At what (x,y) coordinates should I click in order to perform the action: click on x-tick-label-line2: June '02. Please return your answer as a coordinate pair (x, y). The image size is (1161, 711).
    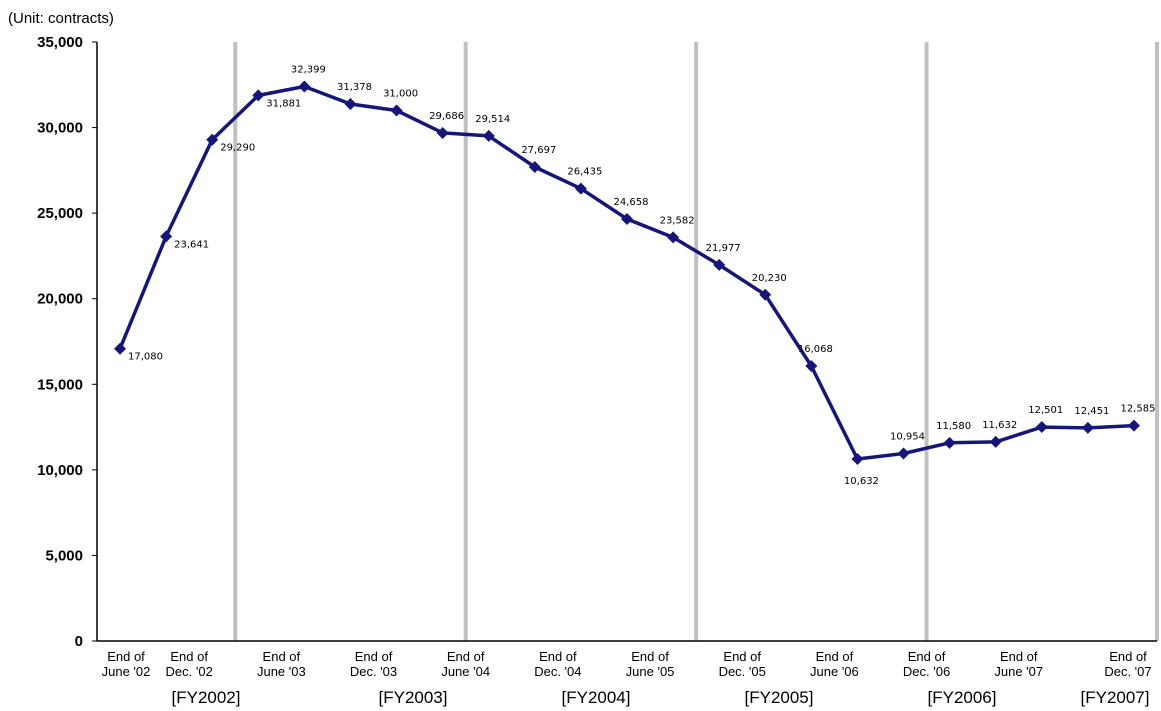
    Looking at the image, I should click on (126, 671).